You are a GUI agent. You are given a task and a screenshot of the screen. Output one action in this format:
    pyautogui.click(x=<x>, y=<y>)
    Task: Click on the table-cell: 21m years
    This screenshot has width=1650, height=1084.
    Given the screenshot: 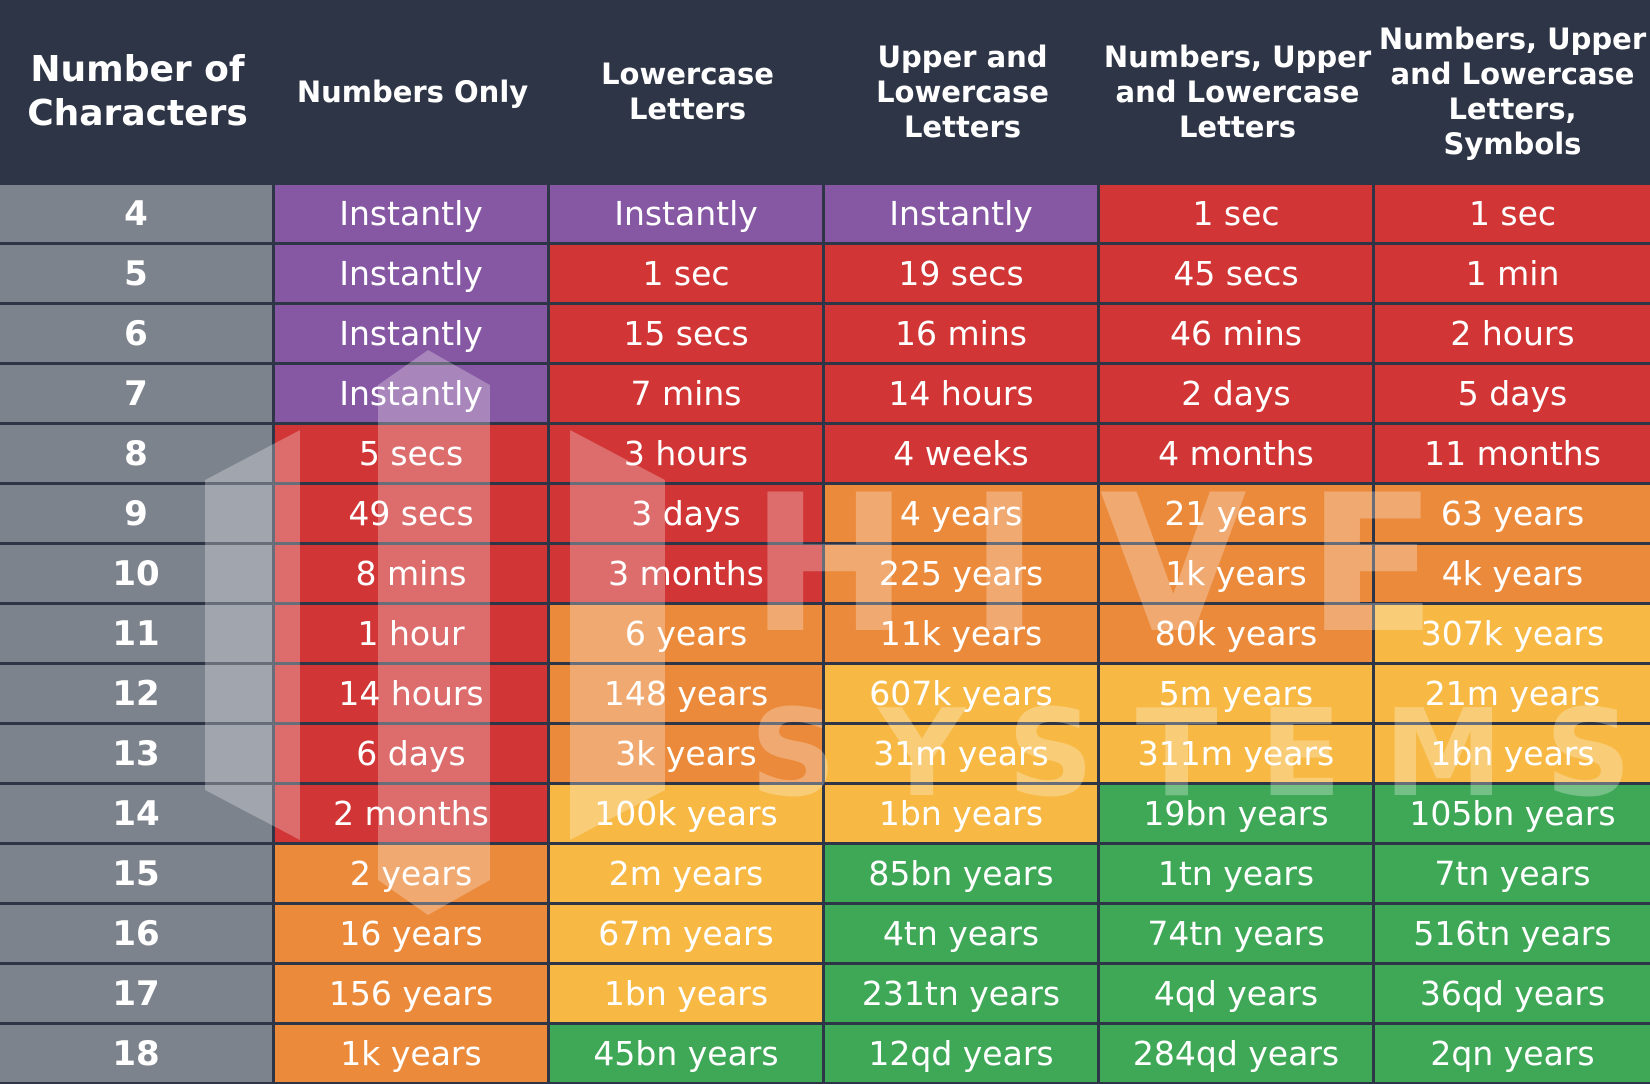 What is the action you would take?
    pyautogui.click(x=1512, y=693)
    